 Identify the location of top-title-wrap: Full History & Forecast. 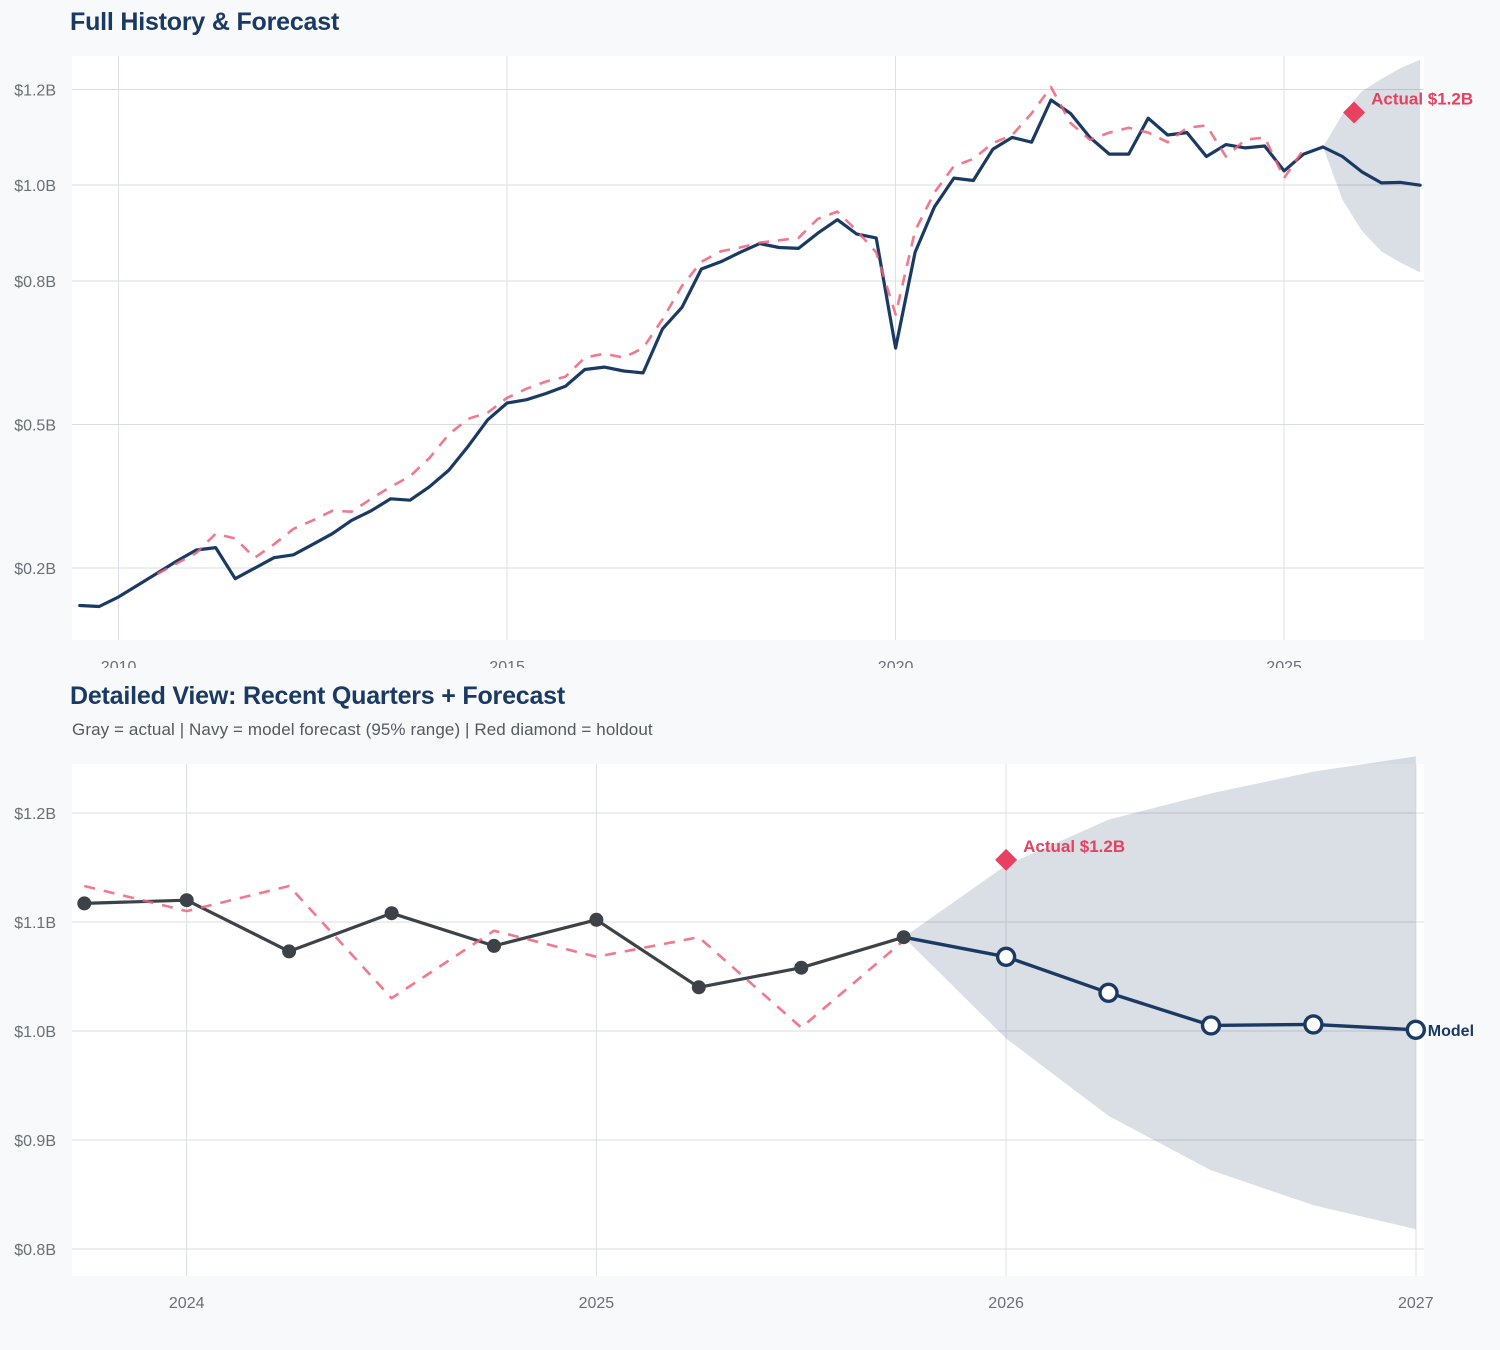
(204, 22).